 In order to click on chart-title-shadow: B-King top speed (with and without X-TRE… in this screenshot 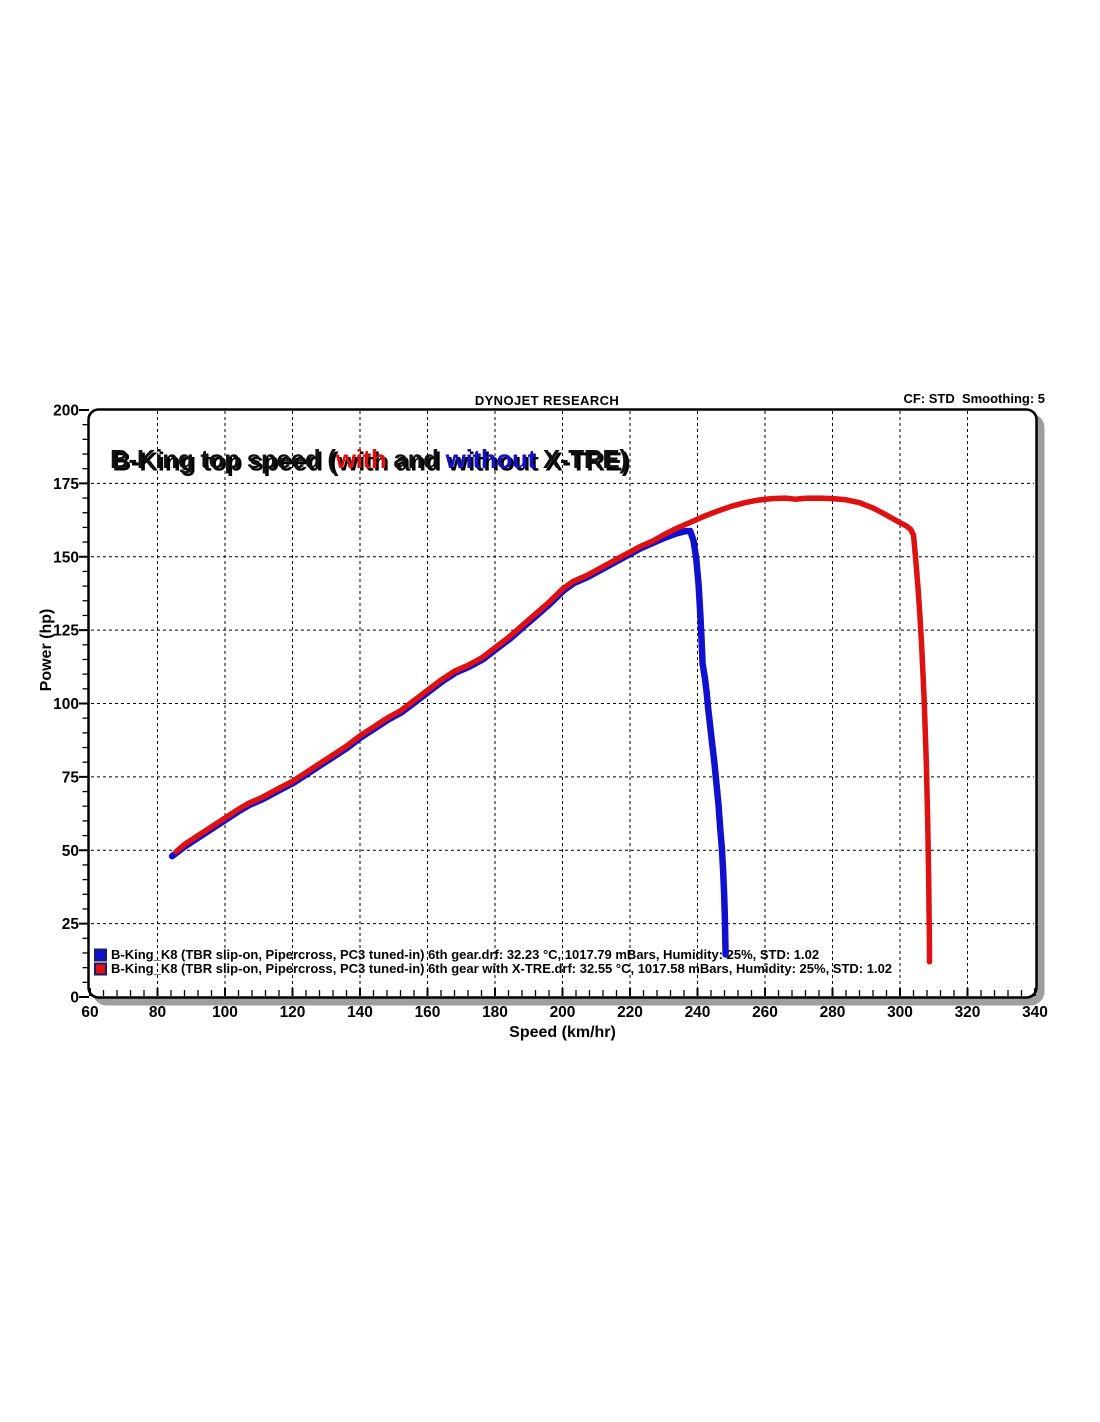, I will do `click(372, 462)`.